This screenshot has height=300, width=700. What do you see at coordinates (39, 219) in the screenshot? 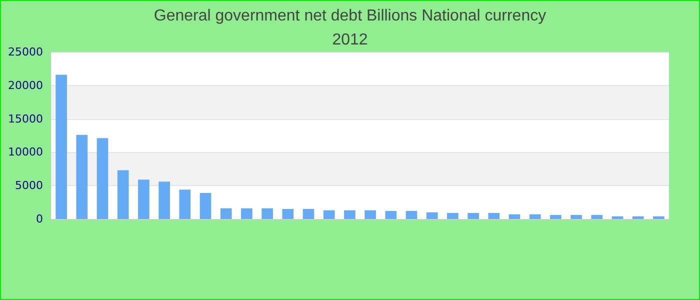
I see `y-tick-label: 0` at bounding box center [39, 219].